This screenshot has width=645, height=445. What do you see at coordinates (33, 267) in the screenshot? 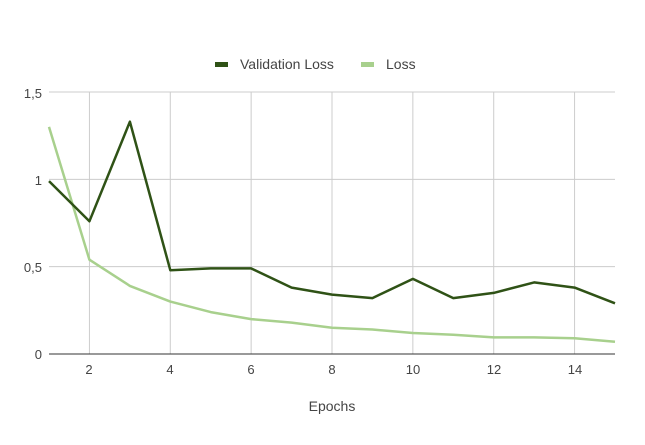
I see `y-tick-label: 0,5` at bounding box center [33, 267].